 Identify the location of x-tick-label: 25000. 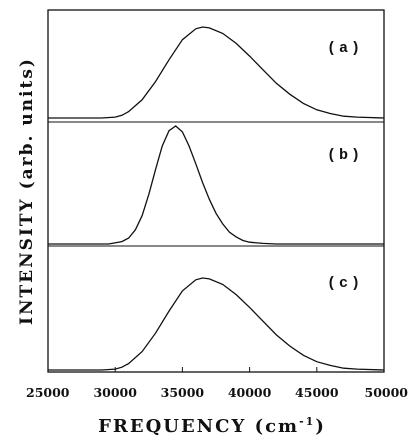
(48, 392).